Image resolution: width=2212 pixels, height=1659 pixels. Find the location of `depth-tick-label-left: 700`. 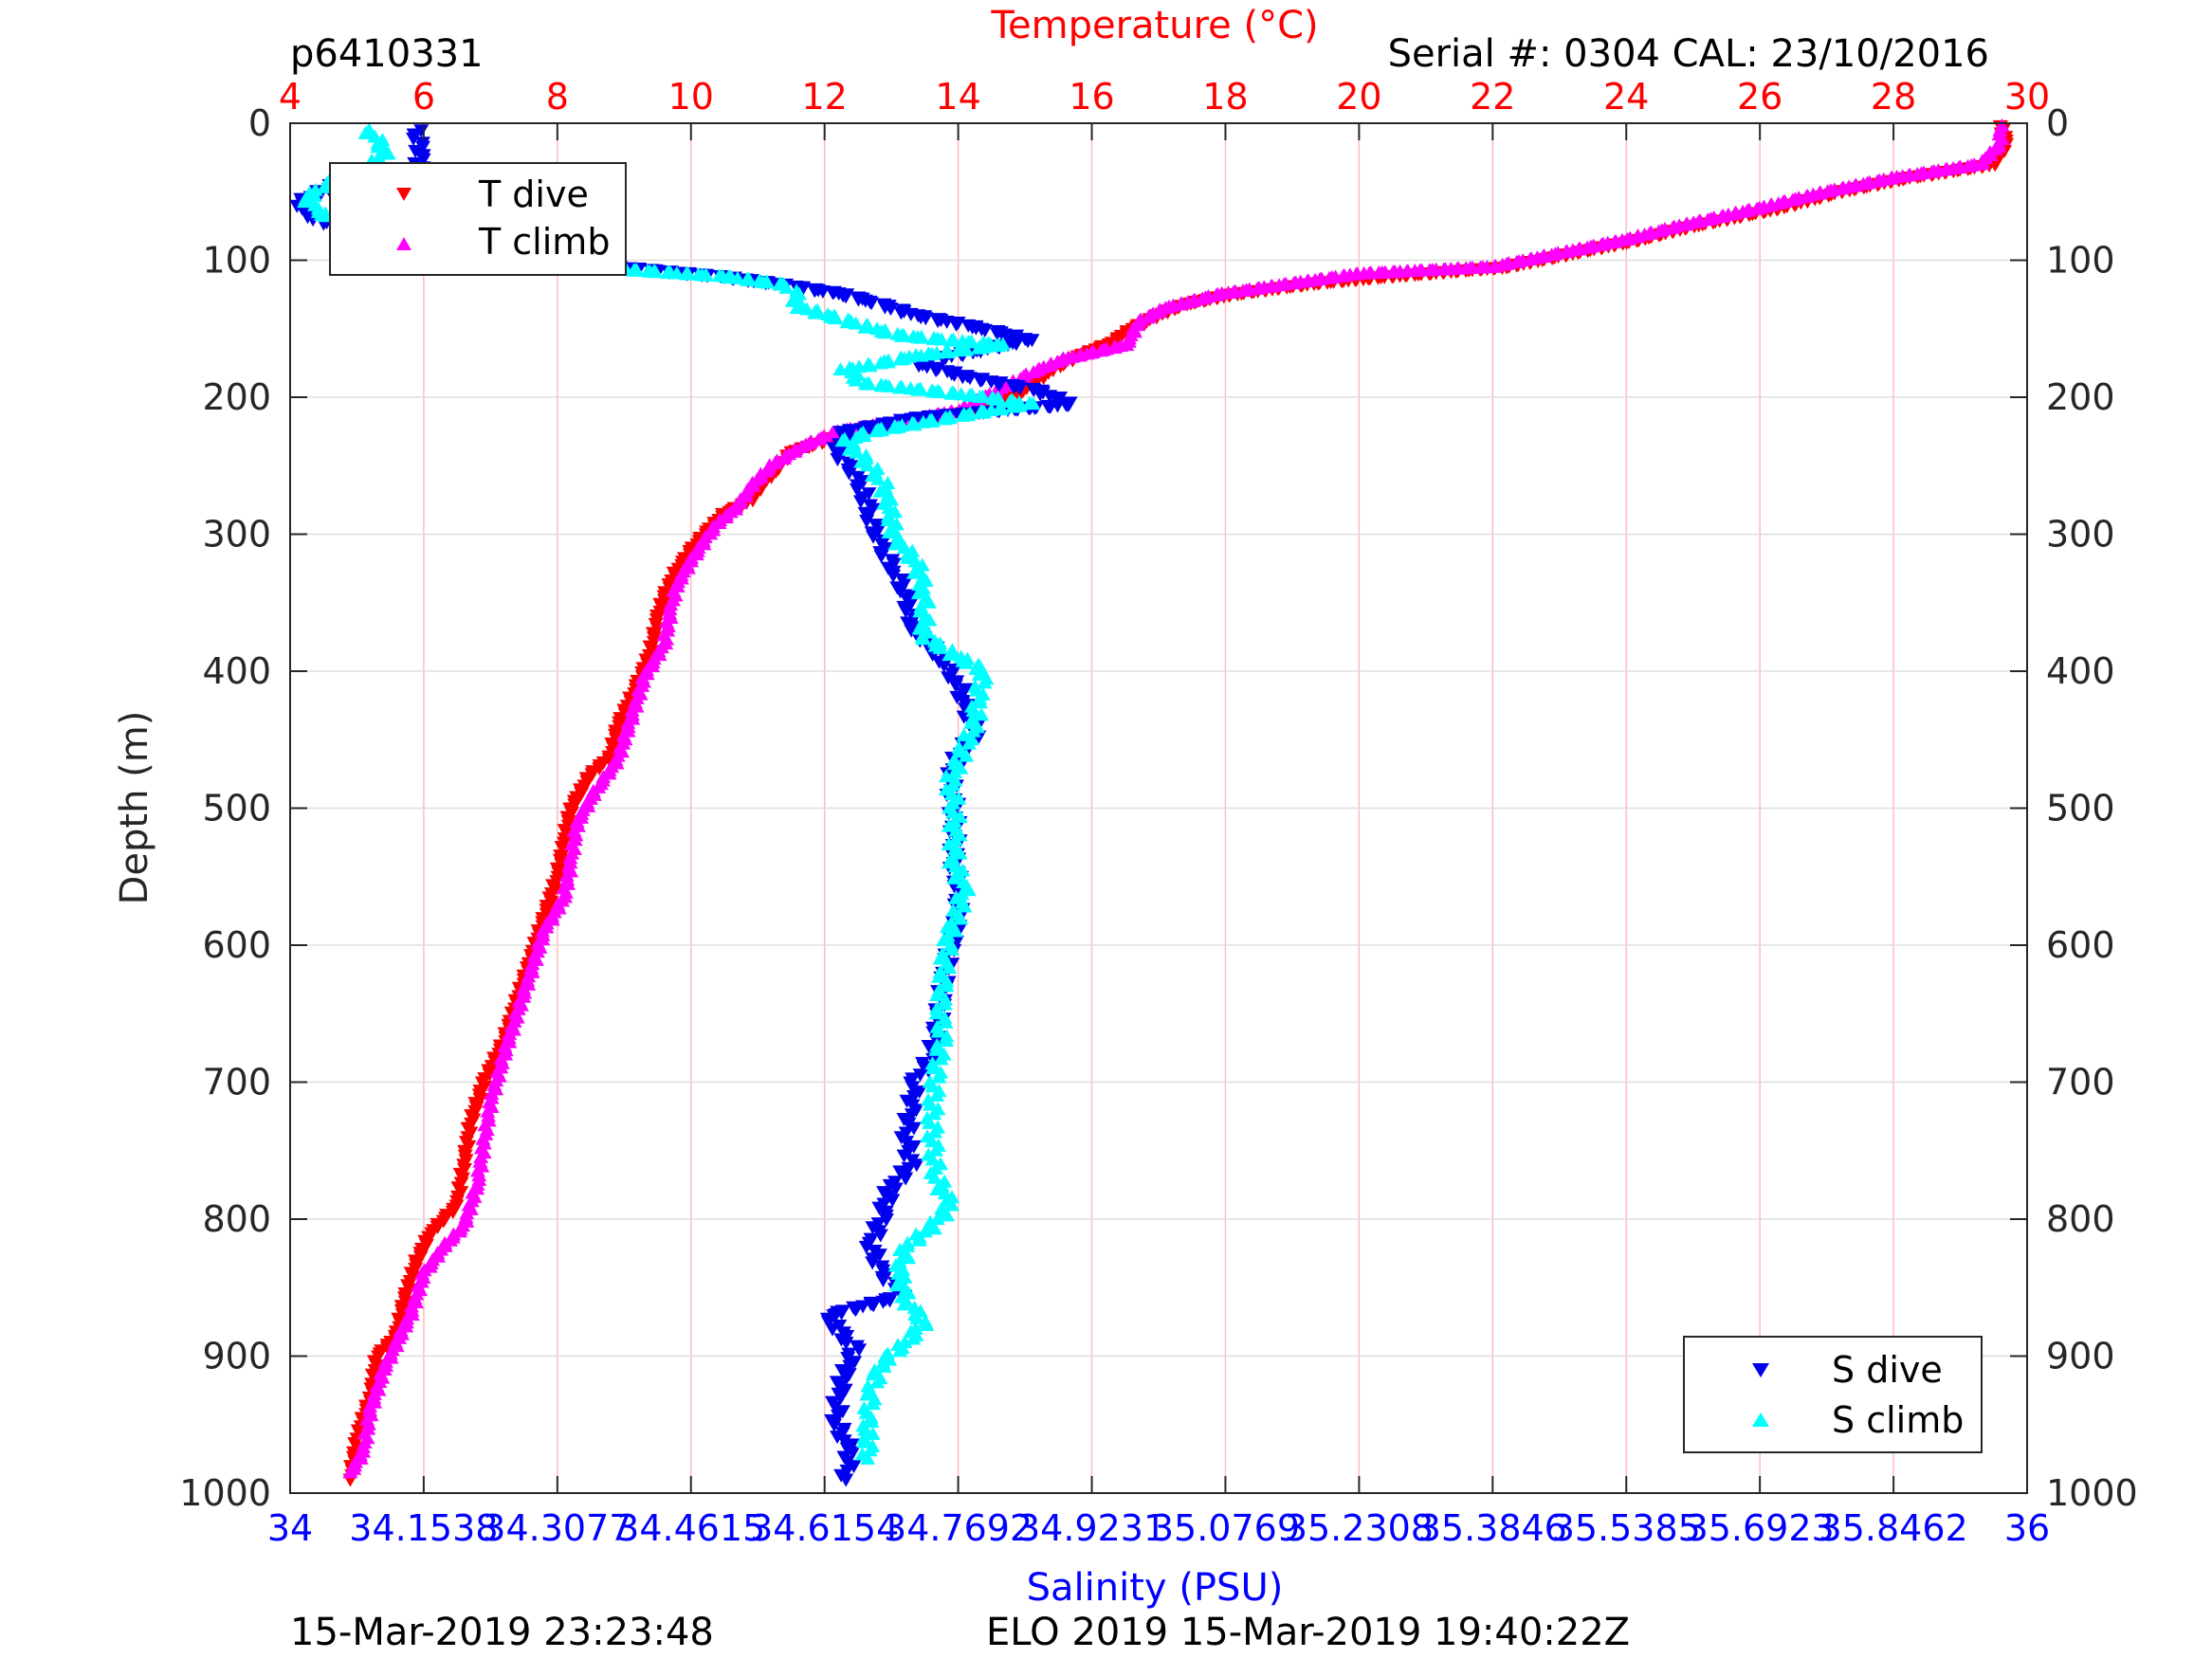

depth-tick-label-left: 700 is located at coordinates (236, 1082).